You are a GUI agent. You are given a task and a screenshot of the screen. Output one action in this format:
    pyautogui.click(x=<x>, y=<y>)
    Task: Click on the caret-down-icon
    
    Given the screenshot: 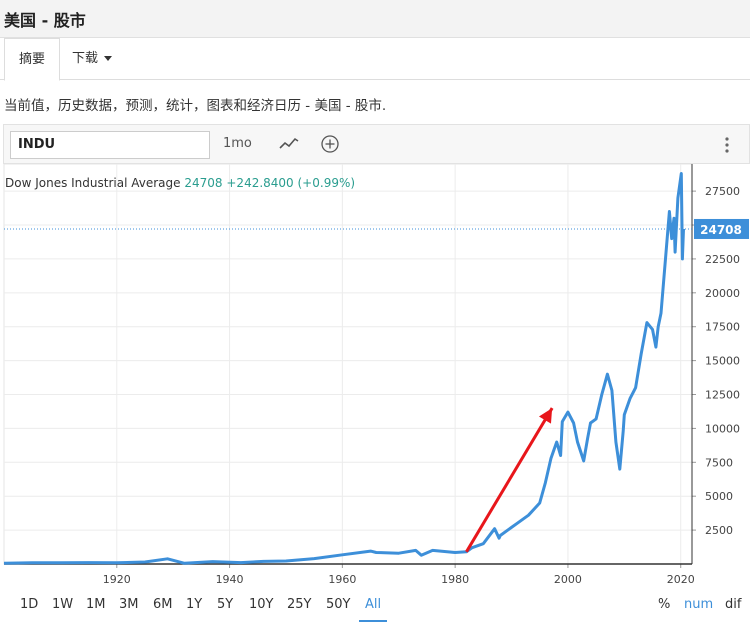 What is the action you would take?
    pyautogui.click(x=108, y=58)
    